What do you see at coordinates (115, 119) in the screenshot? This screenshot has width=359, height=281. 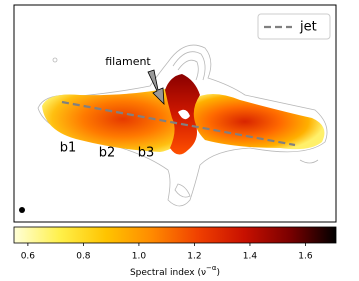 I see `left-lobe` at bounding box center [115, 119].